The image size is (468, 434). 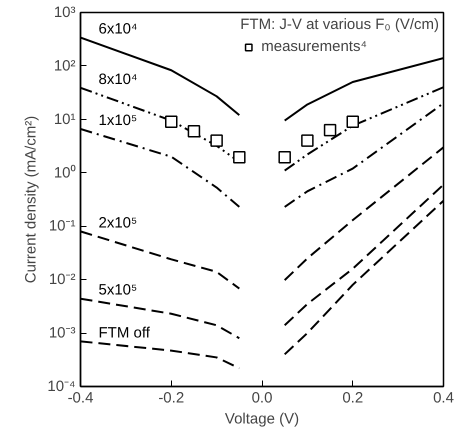 I want to click on legend-title: FTM: J-V at various F₀ (V/cm), so click(x=339, y=24).